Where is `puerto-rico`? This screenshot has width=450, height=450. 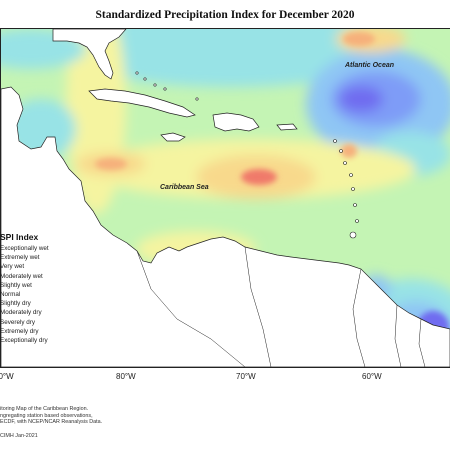
puerto-rico is located at coordinates (287, 127).